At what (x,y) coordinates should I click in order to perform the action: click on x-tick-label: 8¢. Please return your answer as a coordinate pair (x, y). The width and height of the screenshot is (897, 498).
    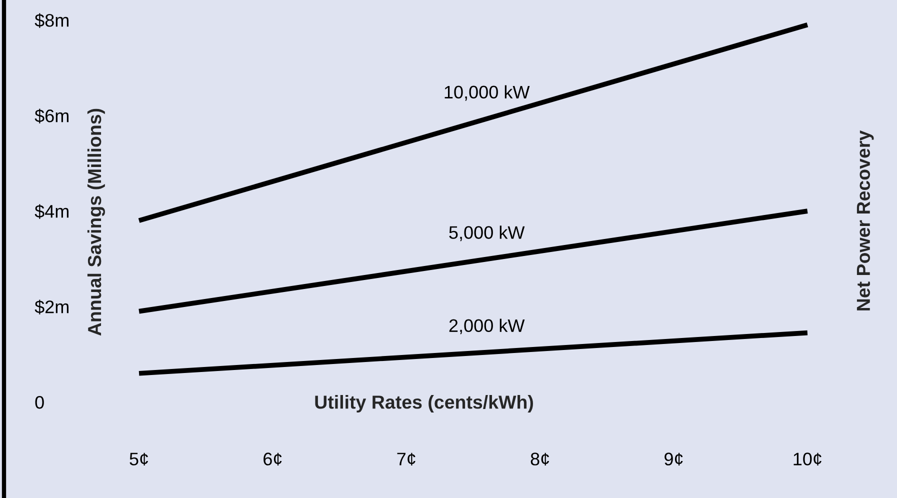
    Looking at the image, I should click on (540, 459).